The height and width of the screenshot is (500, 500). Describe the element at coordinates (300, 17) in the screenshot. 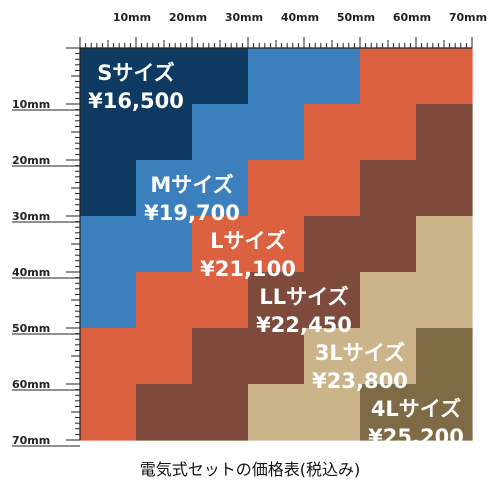

I see `x-tick-label: 40mm` at that location.